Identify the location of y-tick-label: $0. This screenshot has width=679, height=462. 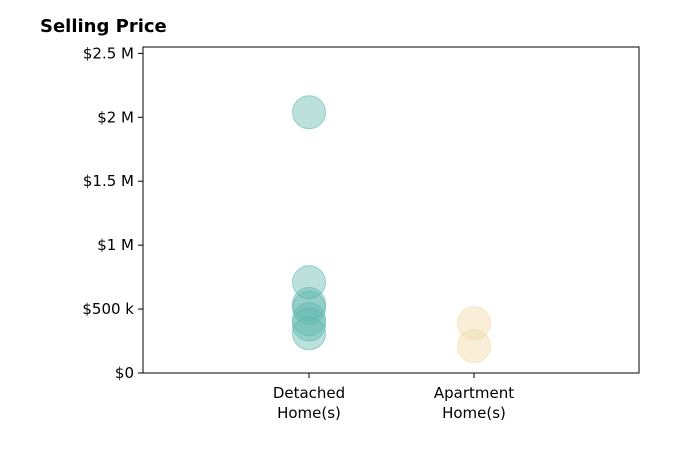
(124, 373).